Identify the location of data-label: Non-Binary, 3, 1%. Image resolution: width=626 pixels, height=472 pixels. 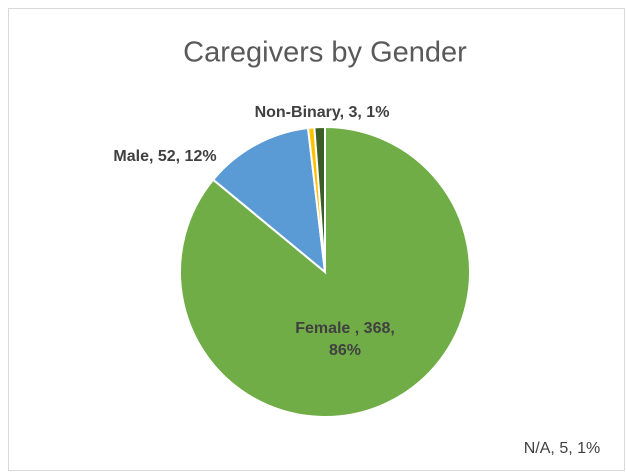
(322, 112).